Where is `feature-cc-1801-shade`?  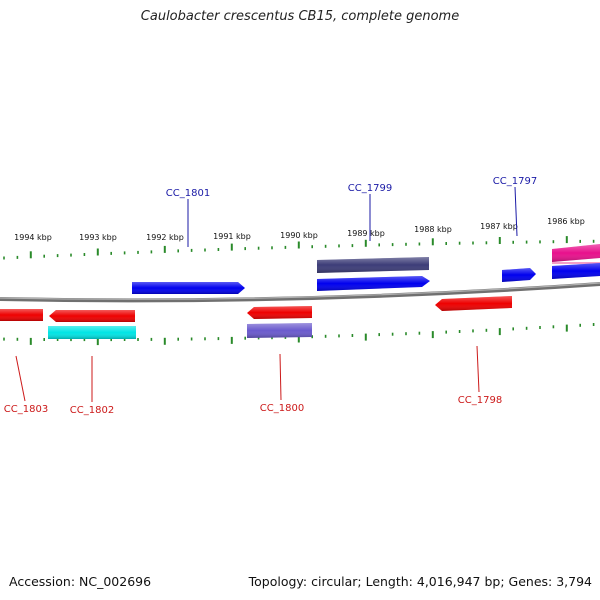
feature-cc-1801-shade is located at coordinates (188, 288).